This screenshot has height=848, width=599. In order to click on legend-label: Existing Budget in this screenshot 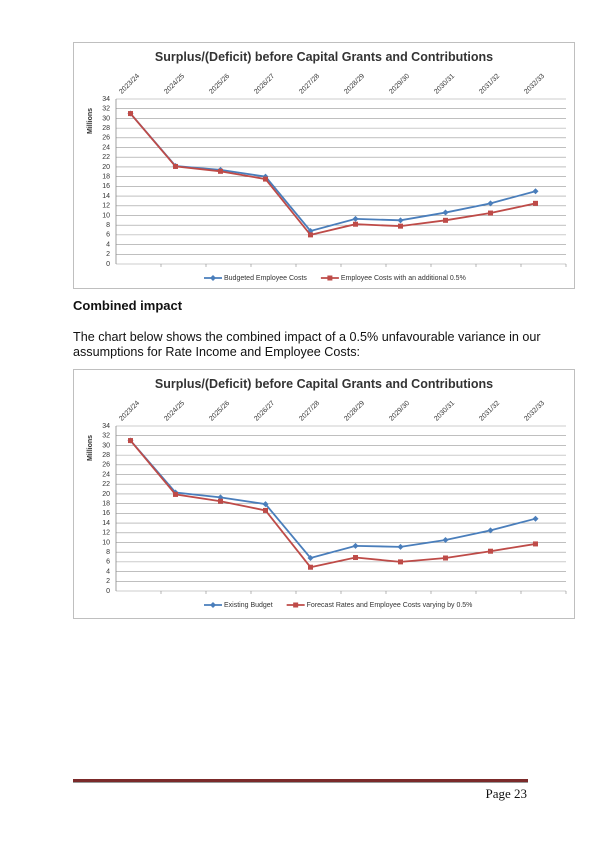, I will do `click(248, 605)`.